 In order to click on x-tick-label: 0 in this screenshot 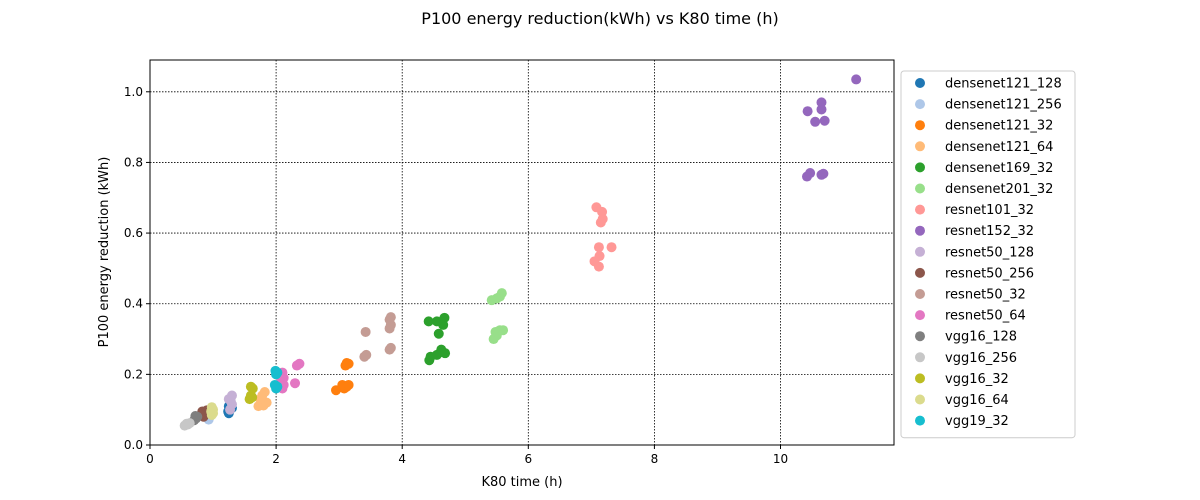, I will do `click(150, 459)`.